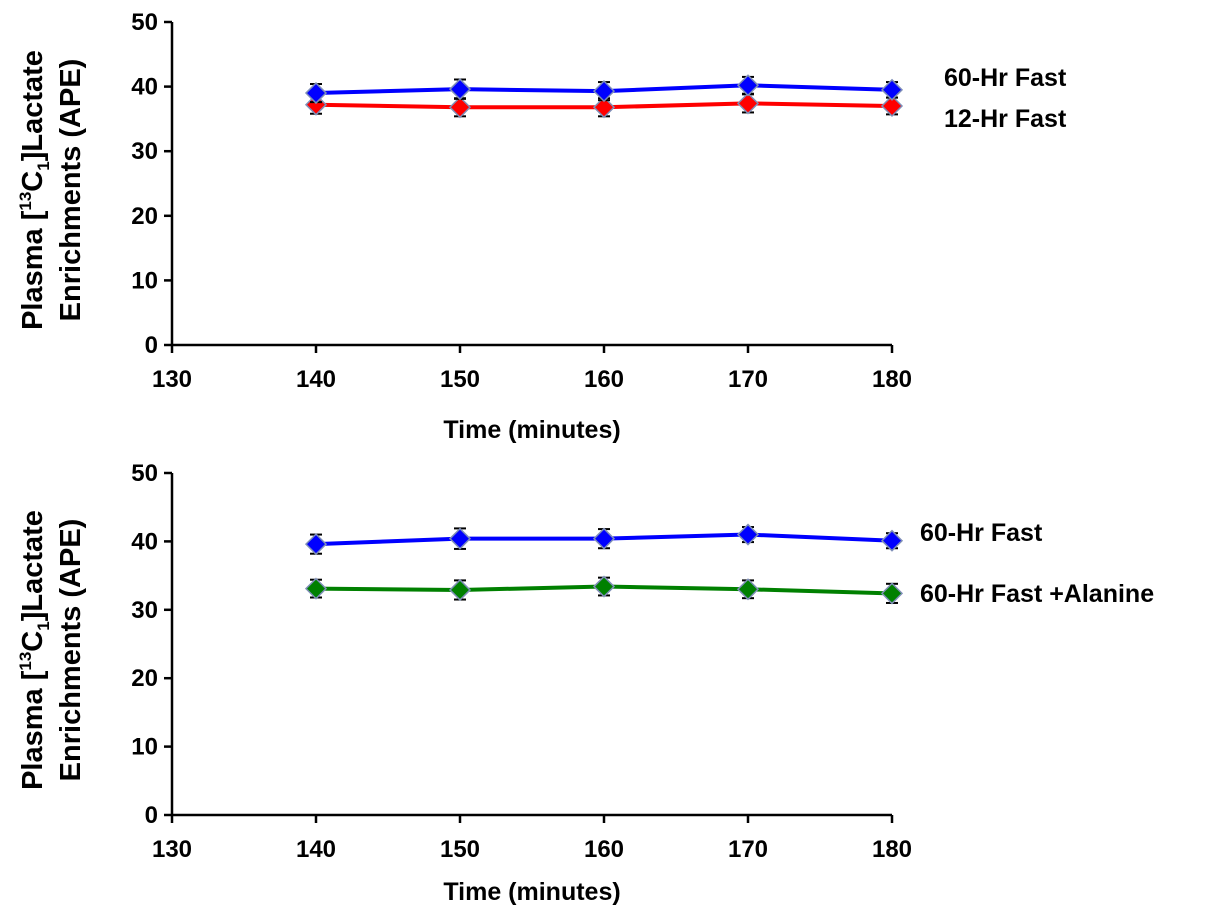 The image size is (1222, 913). What do you see at coordinates (685, 112) in the screenshot?
I see `series-2: 12-Hr Fast` at bounding box center [685, 112].